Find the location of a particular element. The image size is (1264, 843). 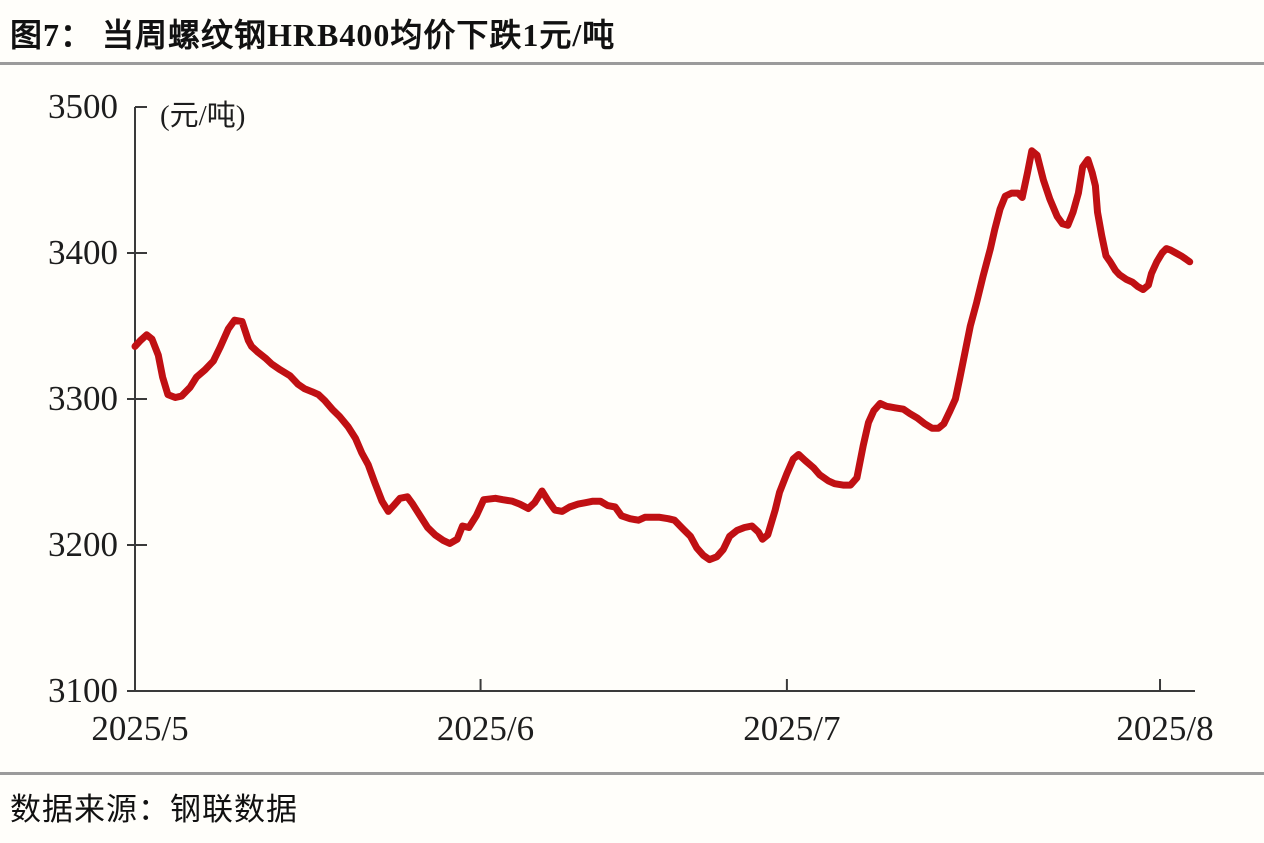

footer-divider is located at coordinates (632, 773).